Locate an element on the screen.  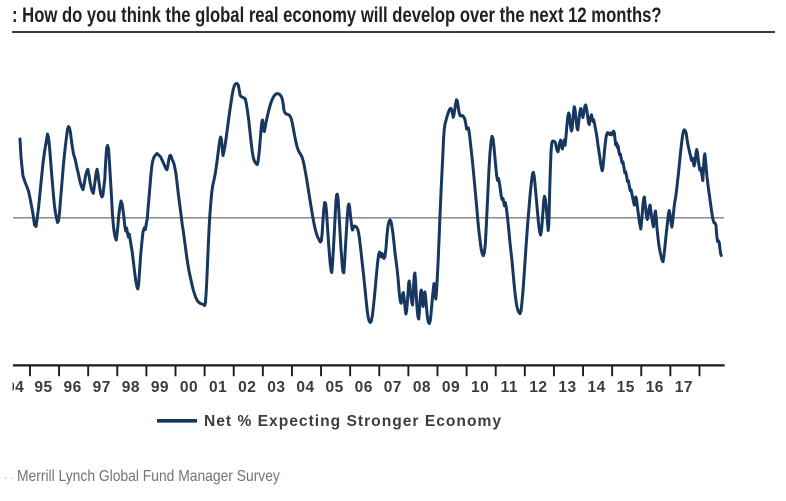
svg-text: 01 is located at coordinates (218, 387).